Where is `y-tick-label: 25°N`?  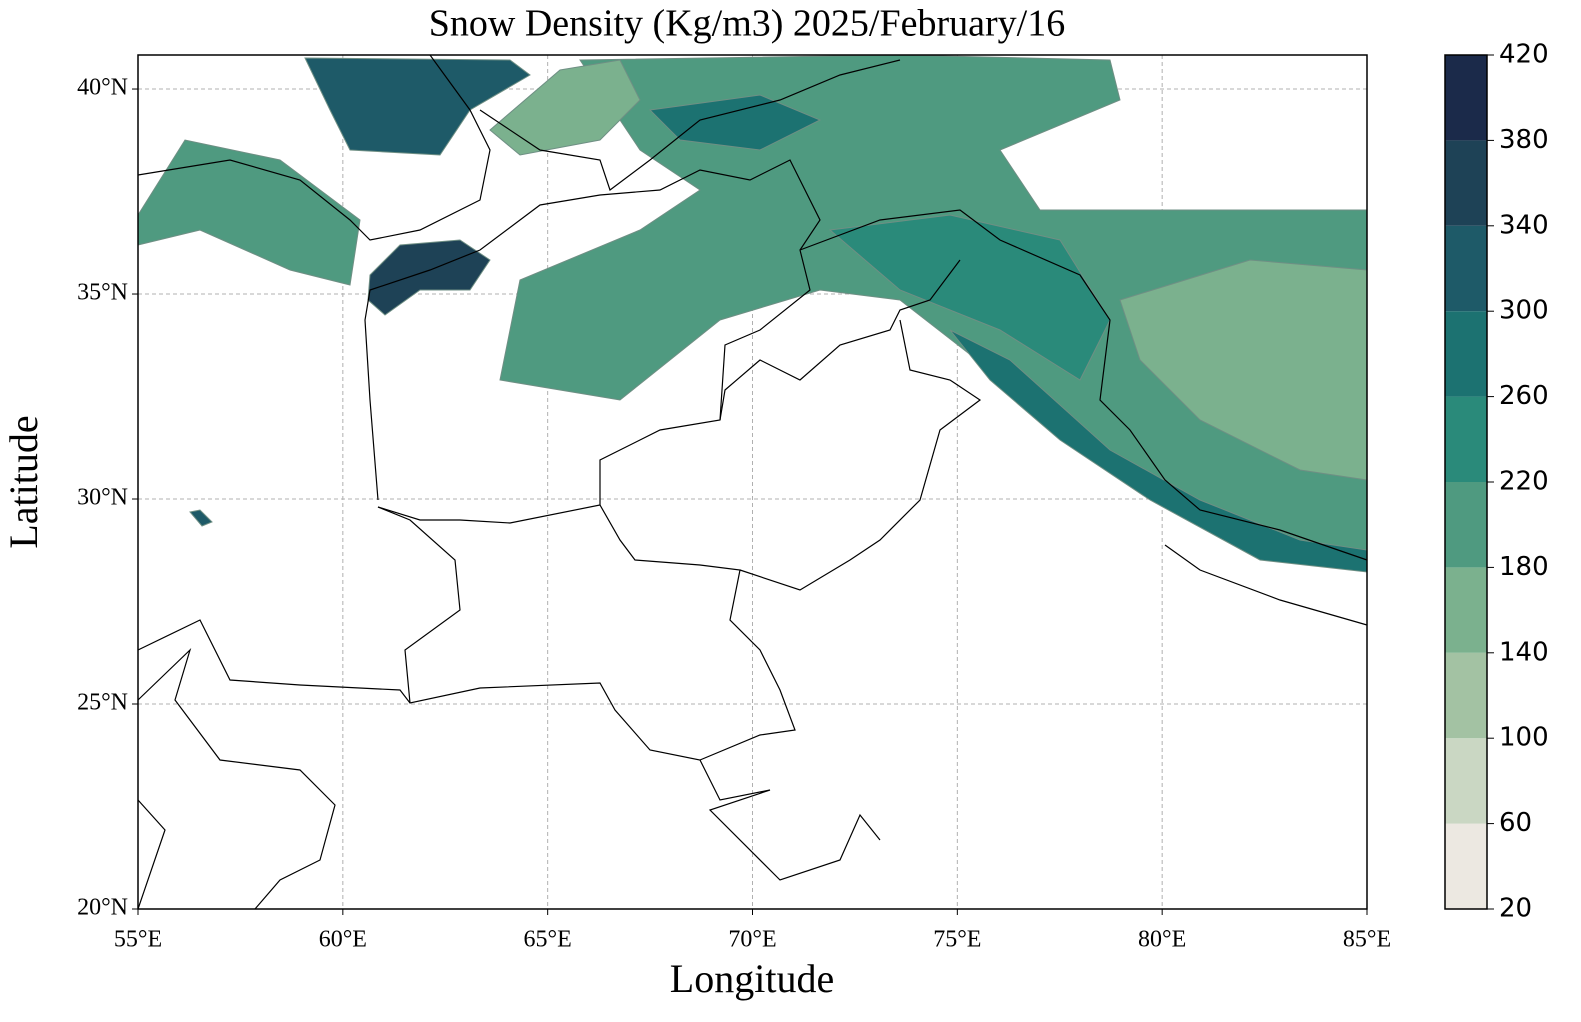 y-tick-label: 25°N is located at coordinates (102, 703).